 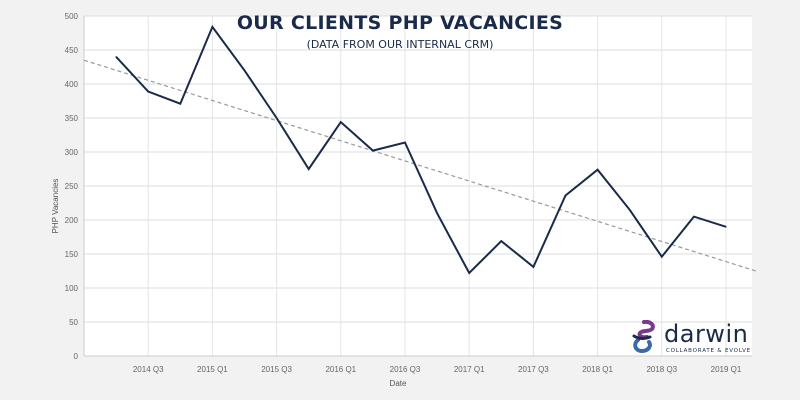 What do you see at coordinates (72, 84) in the screenshot?
I see `y-tick-label: 400` at bounding box center [72, 84].